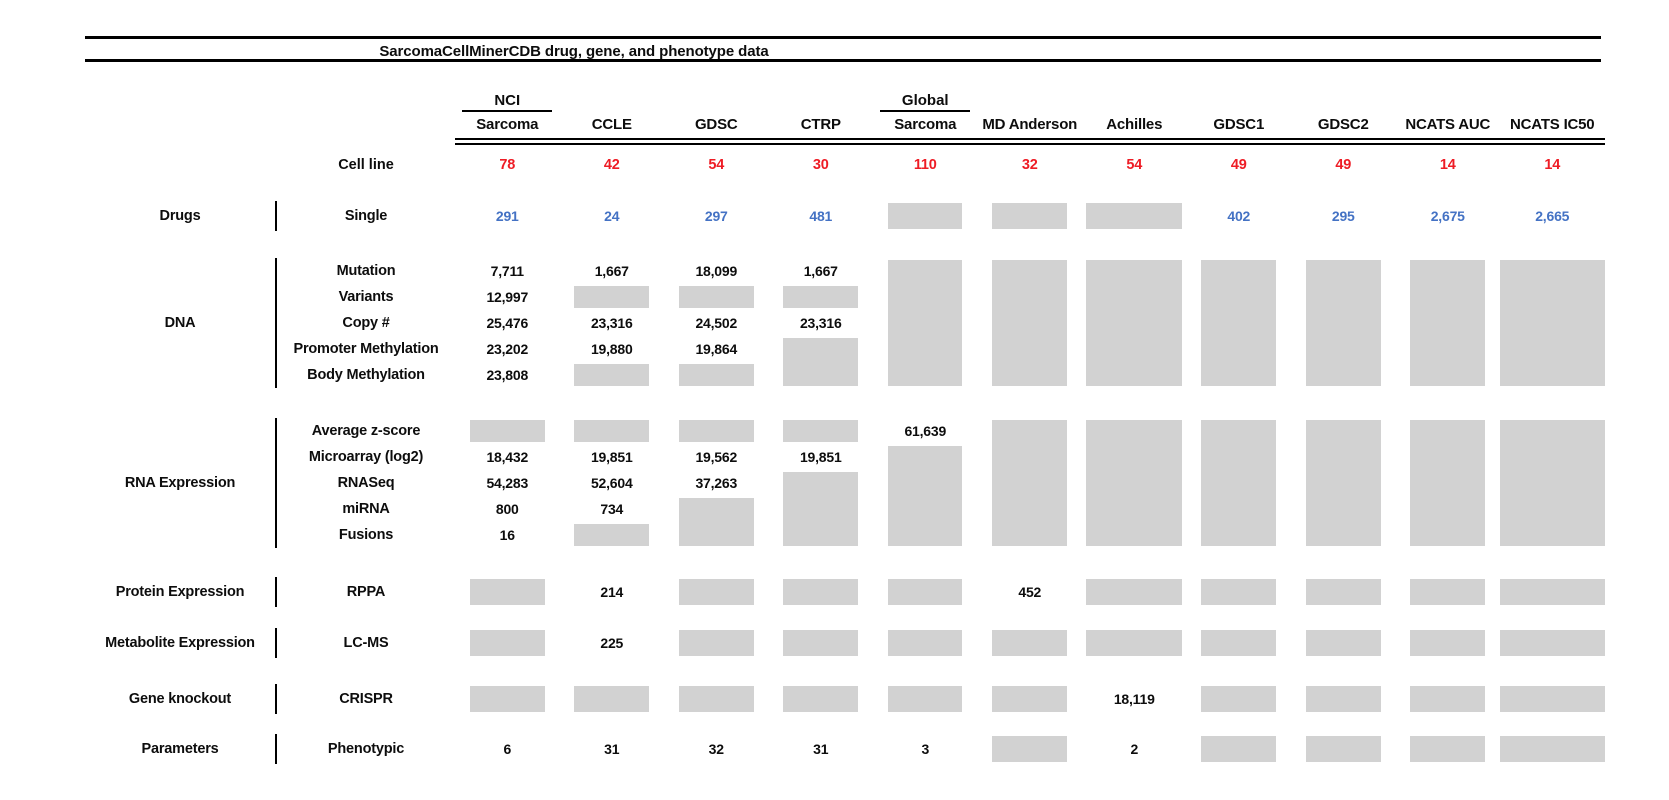 The height and width of the screenshot is (800, 1669). Describe the element at coordinates (366, 509) in the screenshot. I see `row-label: miRNA` at that location.